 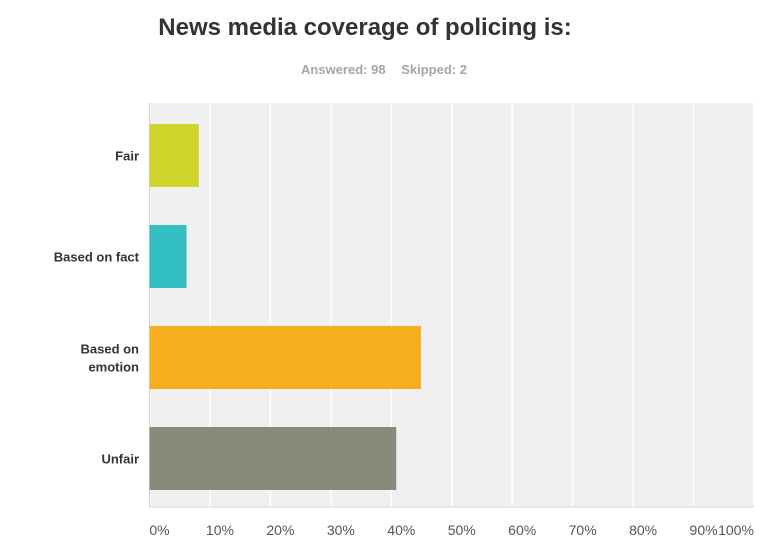 I want to click on x-tick-label: 70%, so click(x=583, y=530).